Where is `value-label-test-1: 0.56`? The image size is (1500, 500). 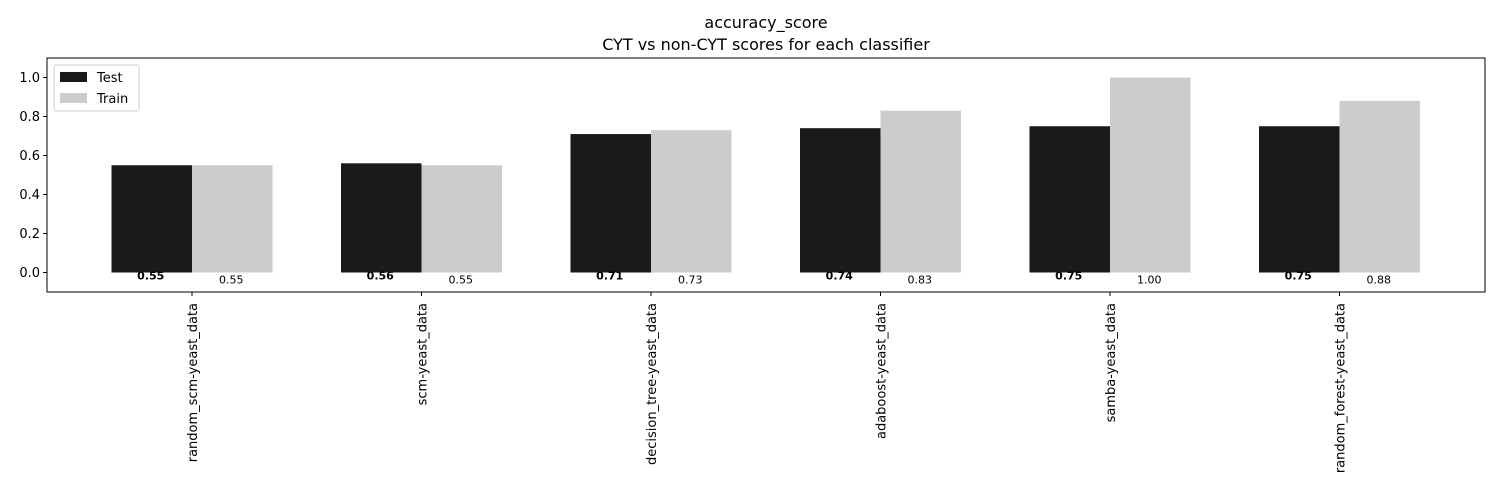 value-label-test-1: 0.56 is located at coordinates (380, 276).